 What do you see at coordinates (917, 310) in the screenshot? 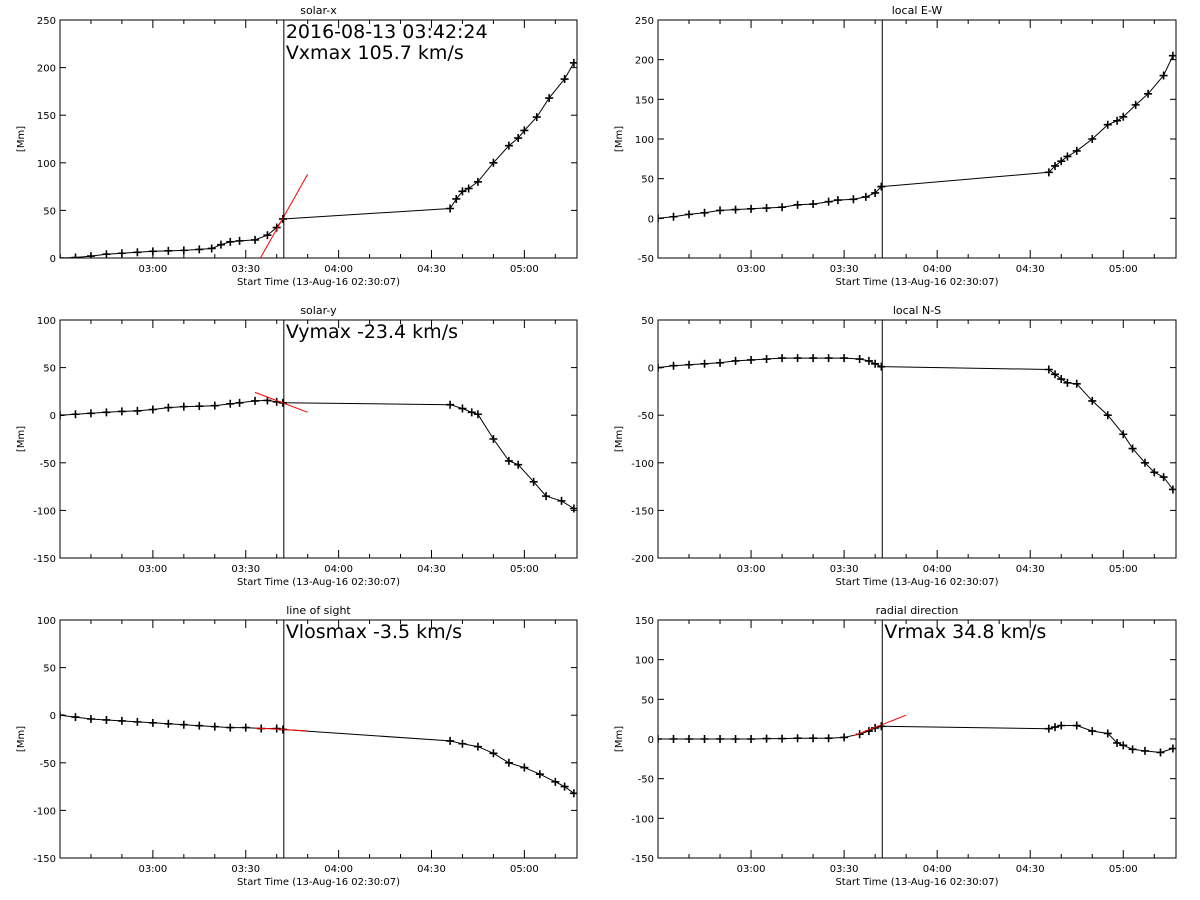
I see `chart-title: local N-S` at bounding box center [917, 310].